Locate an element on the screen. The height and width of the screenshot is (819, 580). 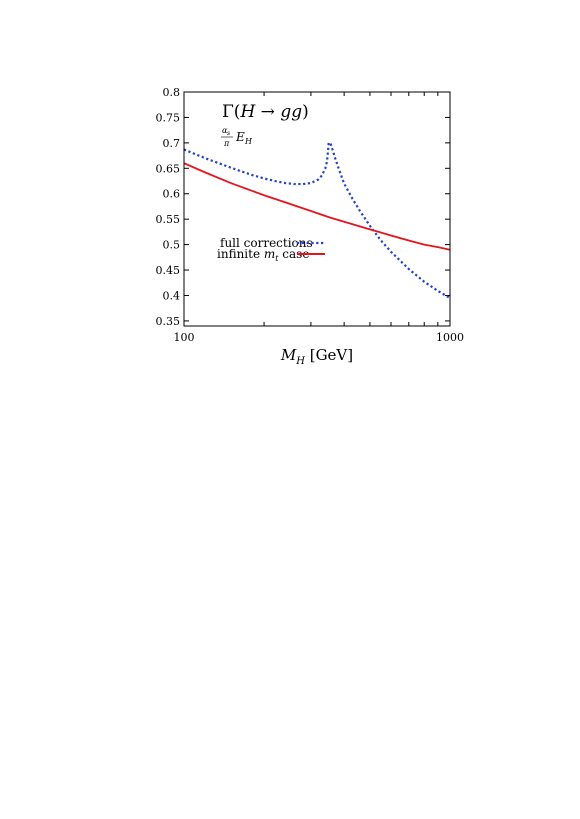
annotation-subtitle: α s π E H is located at coordinates (237, 137).